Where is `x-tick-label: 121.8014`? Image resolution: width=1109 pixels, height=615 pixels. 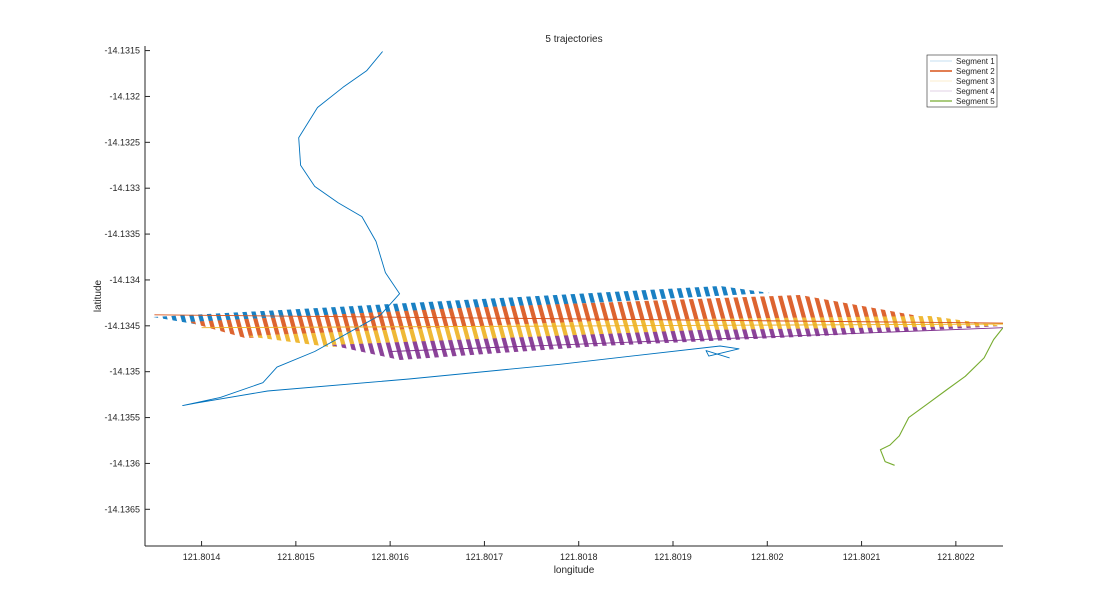 x-tick-label: 121.8014 is located at coordinates (202, 557).